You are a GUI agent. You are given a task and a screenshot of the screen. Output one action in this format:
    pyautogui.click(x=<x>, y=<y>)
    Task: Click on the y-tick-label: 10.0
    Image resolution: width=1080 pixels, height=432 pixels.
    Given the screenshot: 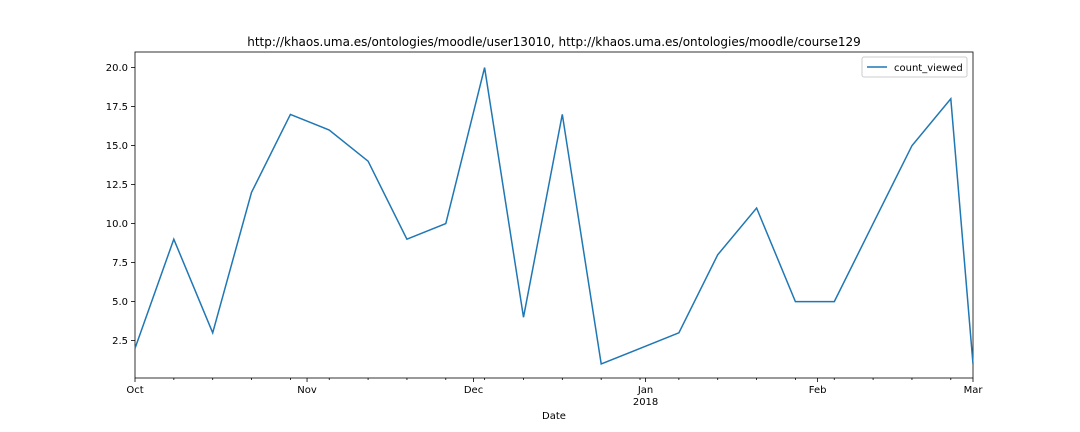 What is the action you would take?
    pyautogui.click(x=117, y=224)
    